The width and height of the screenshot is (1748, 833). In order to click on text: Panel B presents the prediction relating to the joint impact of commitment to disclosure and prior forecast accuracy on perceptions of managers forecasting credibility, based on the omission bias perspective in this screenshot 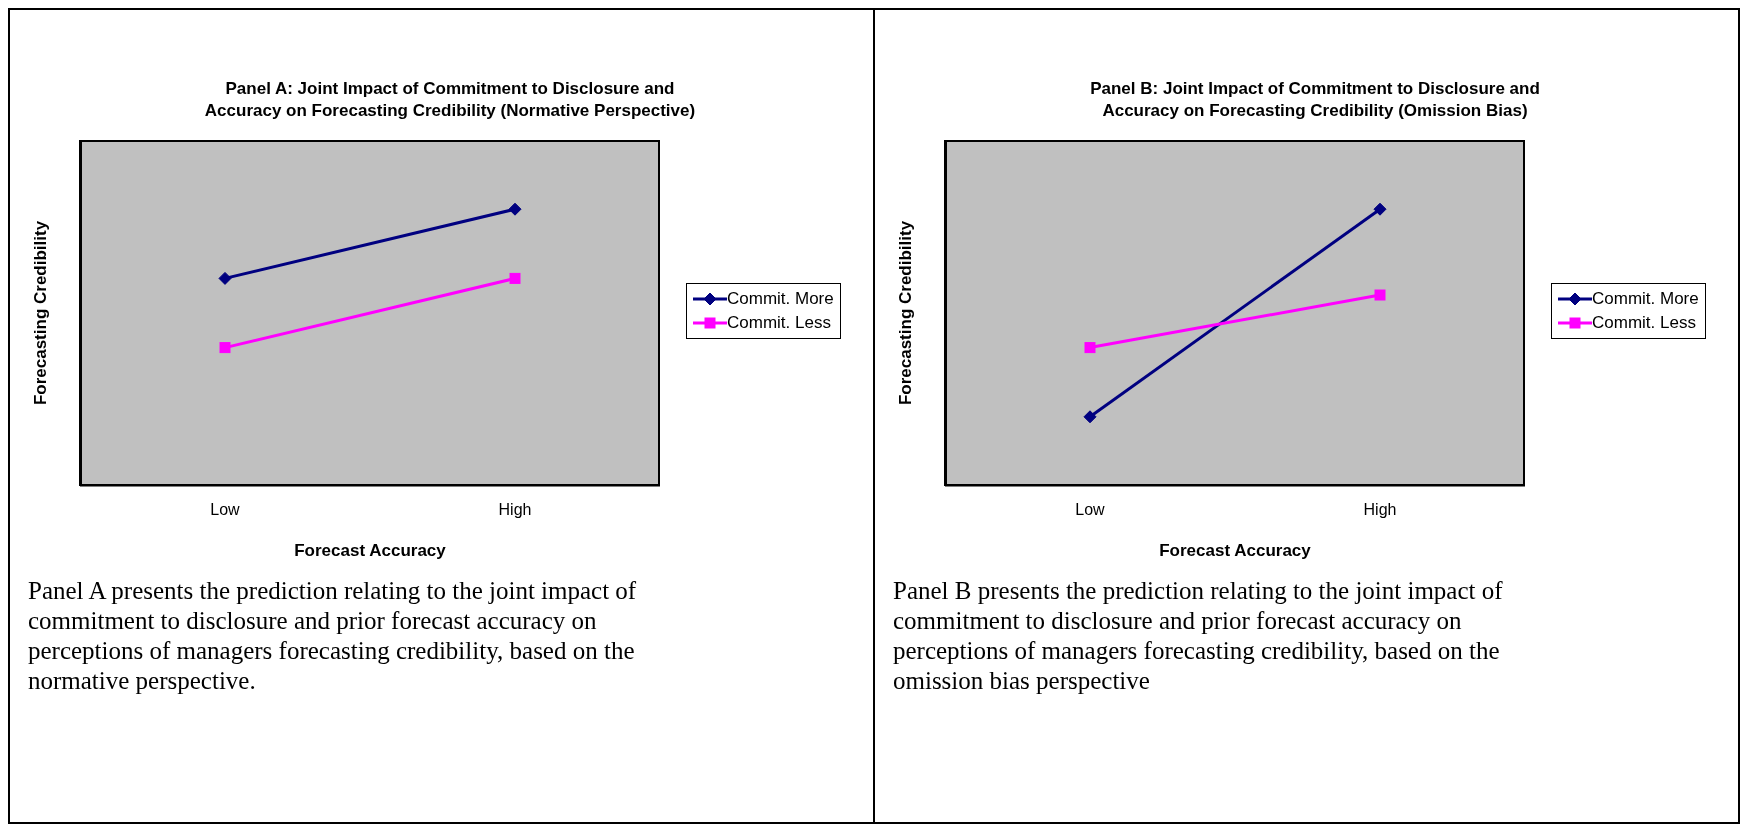, I will do `click(1198, 636)`.